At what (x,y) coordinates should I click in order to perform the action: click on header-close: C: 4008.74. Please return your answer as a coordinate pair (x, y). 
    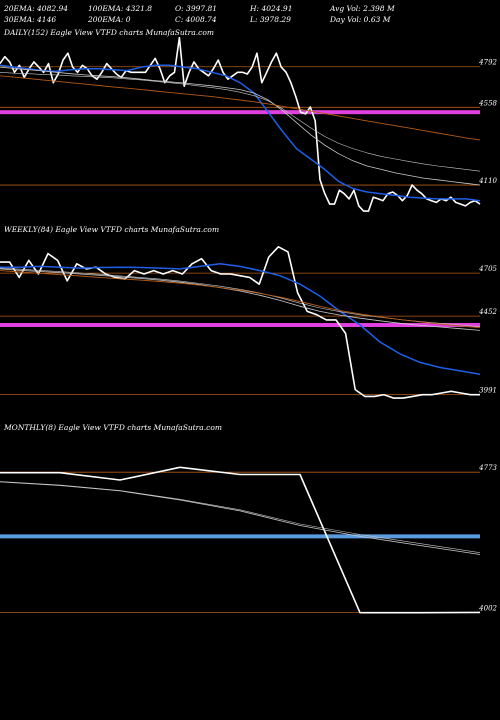
    Looking at the image, I should click on (196, 19).